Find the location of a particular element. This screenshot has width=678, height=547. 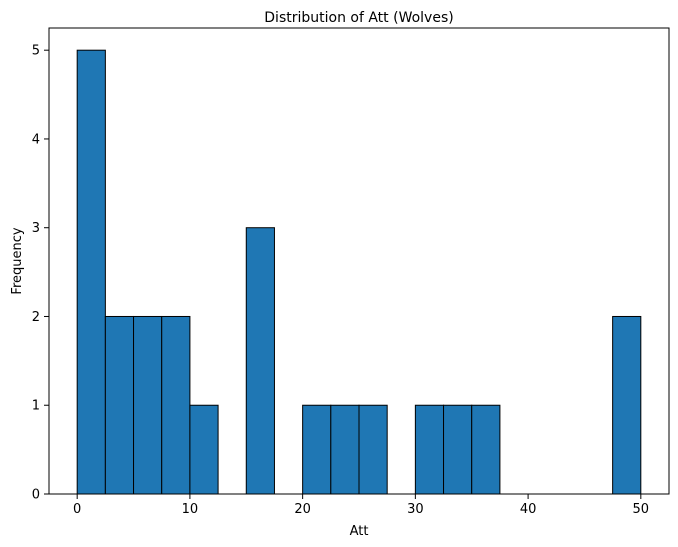

x-tick-label: 50 is located at coordinates (641, 509).